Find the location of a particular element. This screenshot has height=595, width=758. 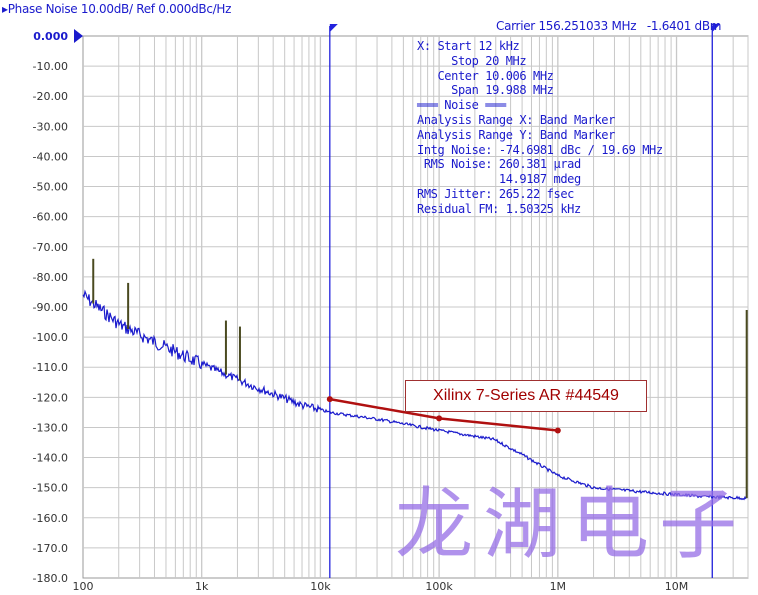

y-tick-label: -180.0 is located at coordinates (50, 578).